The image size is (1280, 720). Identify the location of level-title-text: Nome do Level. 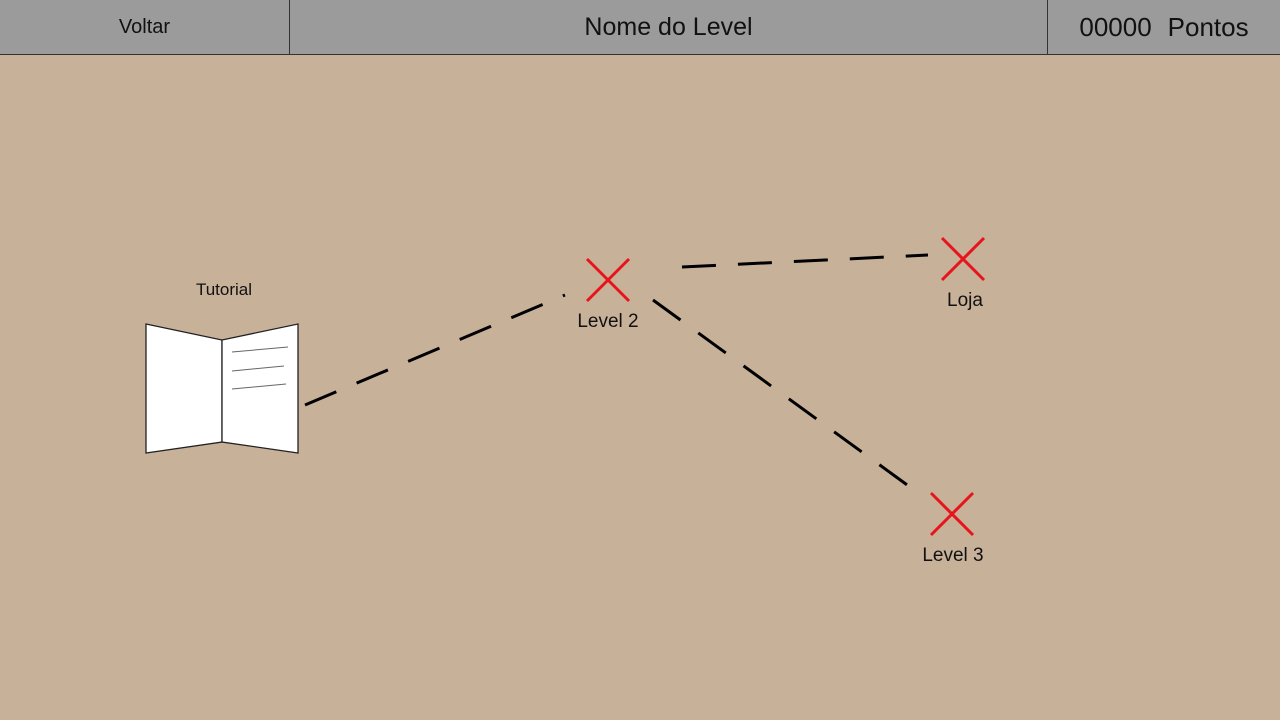
(668, 27).